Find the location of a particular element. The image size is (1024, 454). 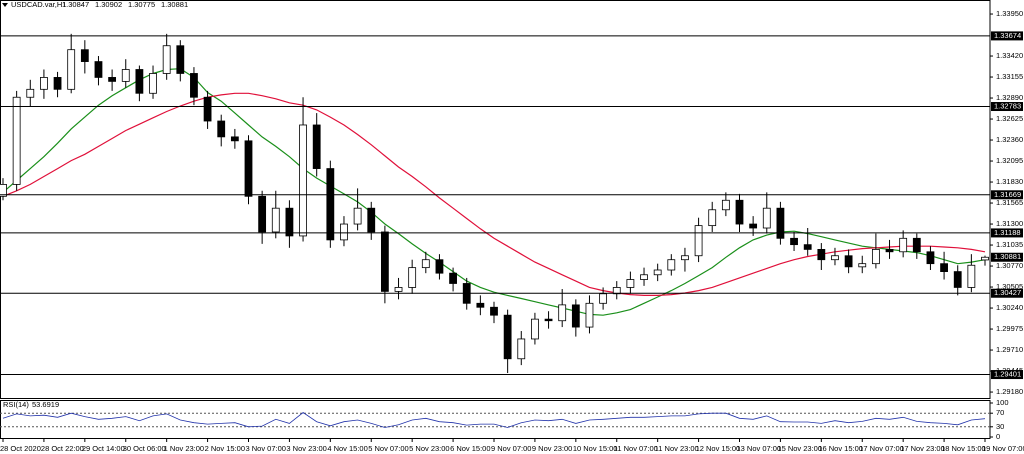

y-tick-label: 1.30240 is located at coordinates (1009, 307).